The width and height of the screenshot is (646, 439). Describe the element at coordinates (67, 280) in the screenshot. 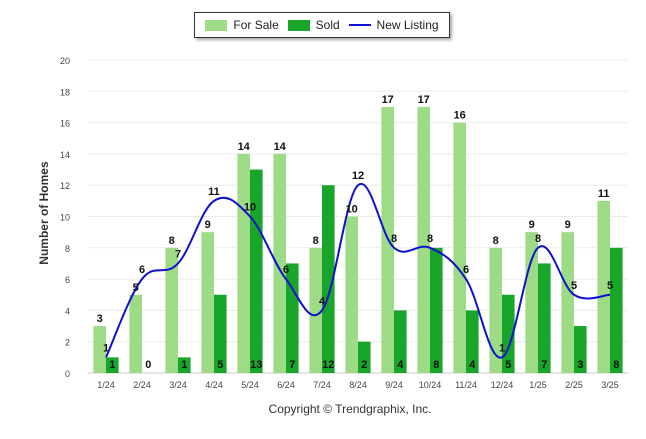

I see `y-tick-label: 6` at that location.